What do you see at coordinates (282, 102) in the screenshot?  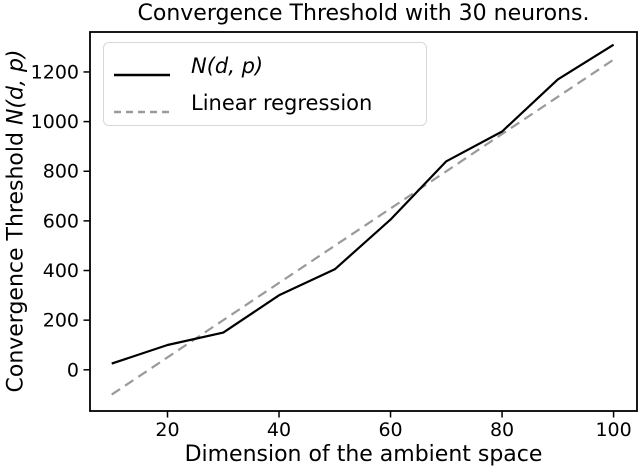 I see `legend-label: Linear regression` at bounding box center [282, 102].